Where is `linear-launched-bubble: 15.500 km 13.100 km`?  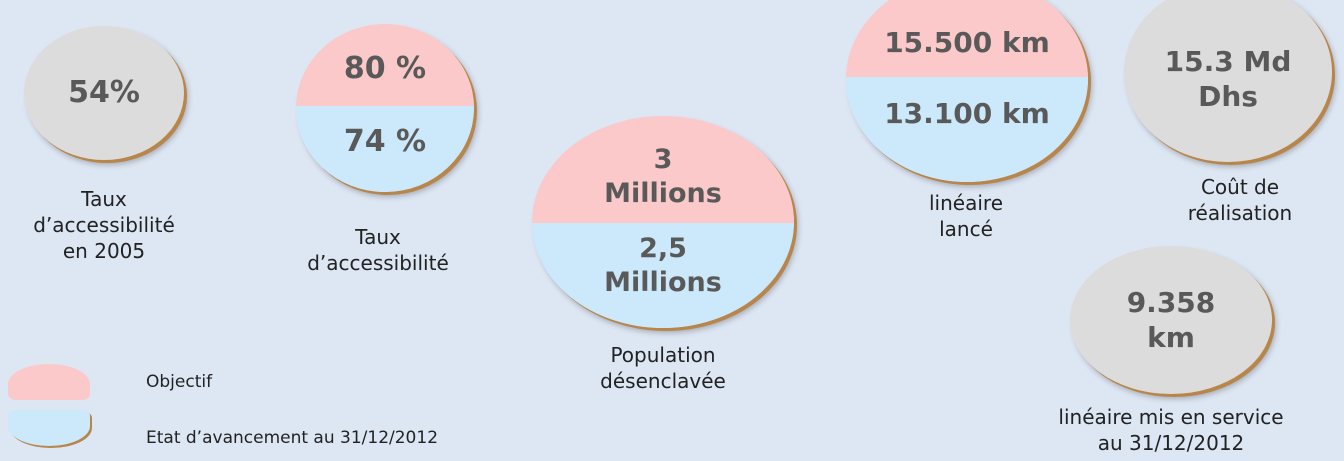
linear-launched-bubble: 15.500 km 13.100 km is located at coordinates (967, 91).